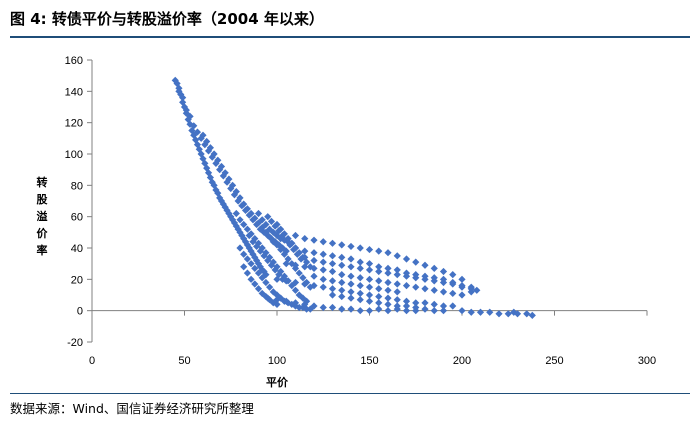  Describe the element at coordinates (42, 216) in the screenshot. I see `y-axis-title-char: 溢` at that location.